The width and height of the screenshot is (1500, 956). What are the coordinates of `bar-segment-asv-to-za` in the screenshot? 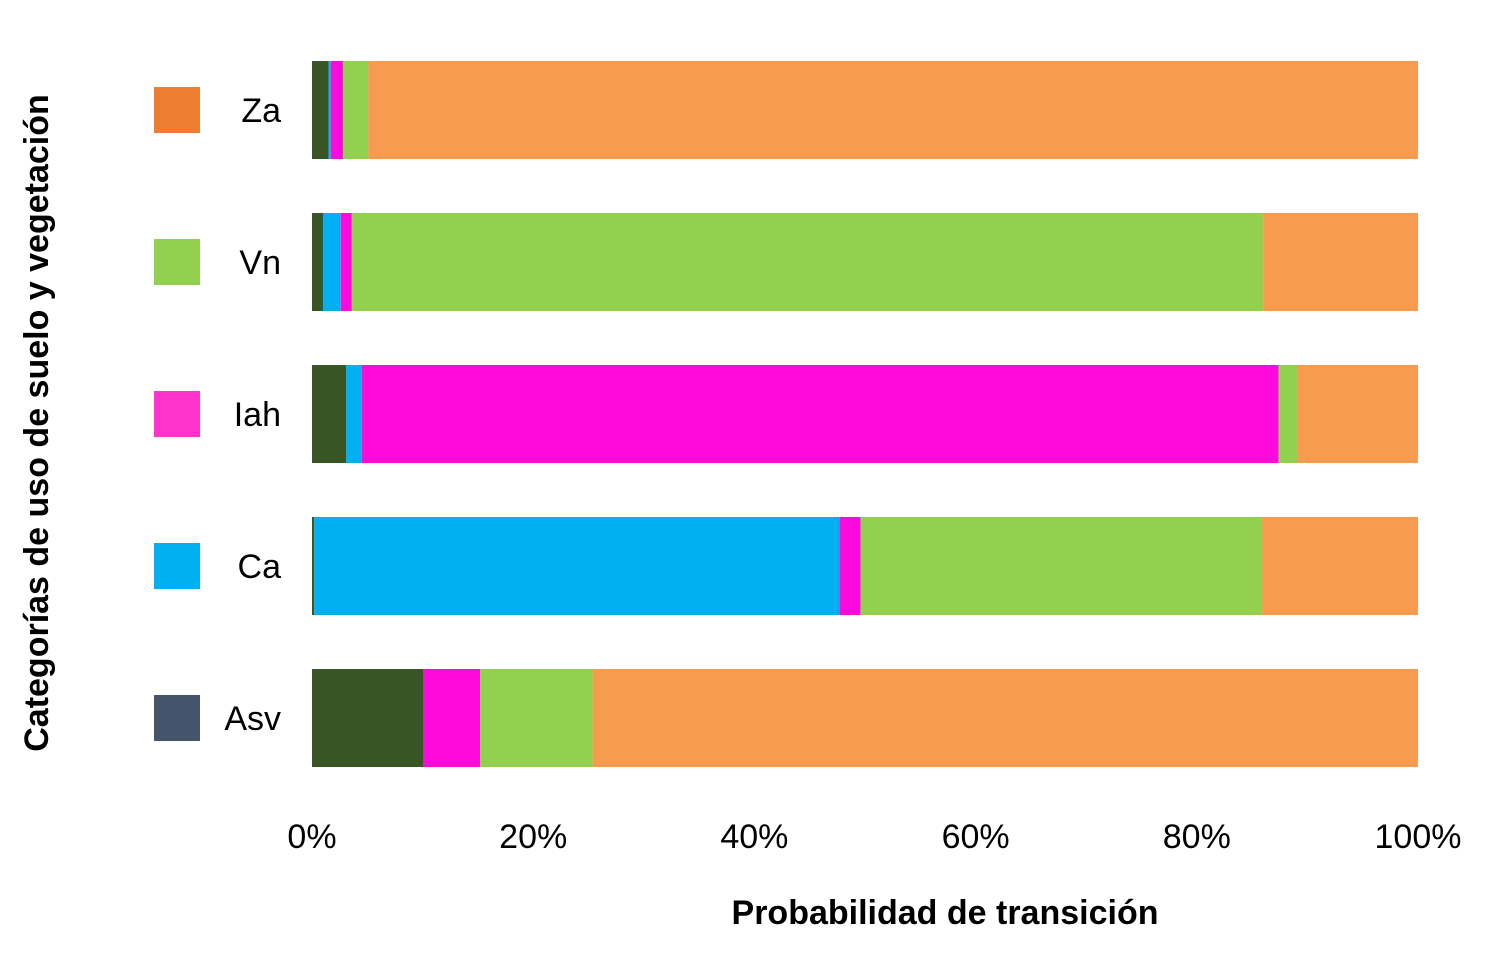 It's located at (1005, 718).